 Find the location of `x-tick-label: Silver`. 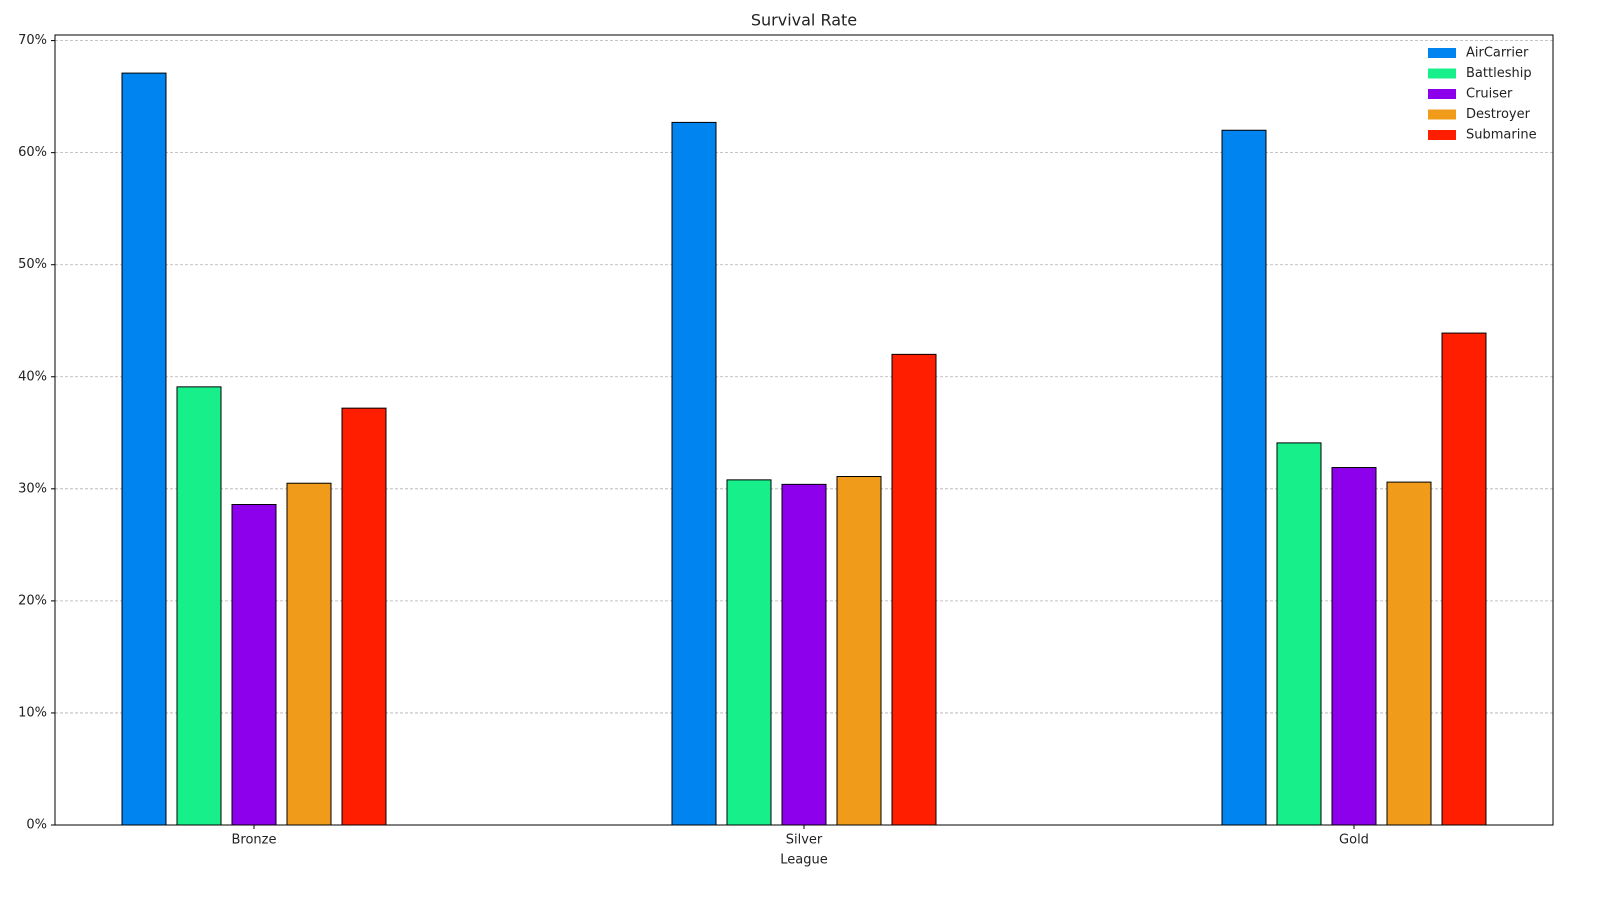

x-tick-label: Silver is located at coordinates (804, 840).